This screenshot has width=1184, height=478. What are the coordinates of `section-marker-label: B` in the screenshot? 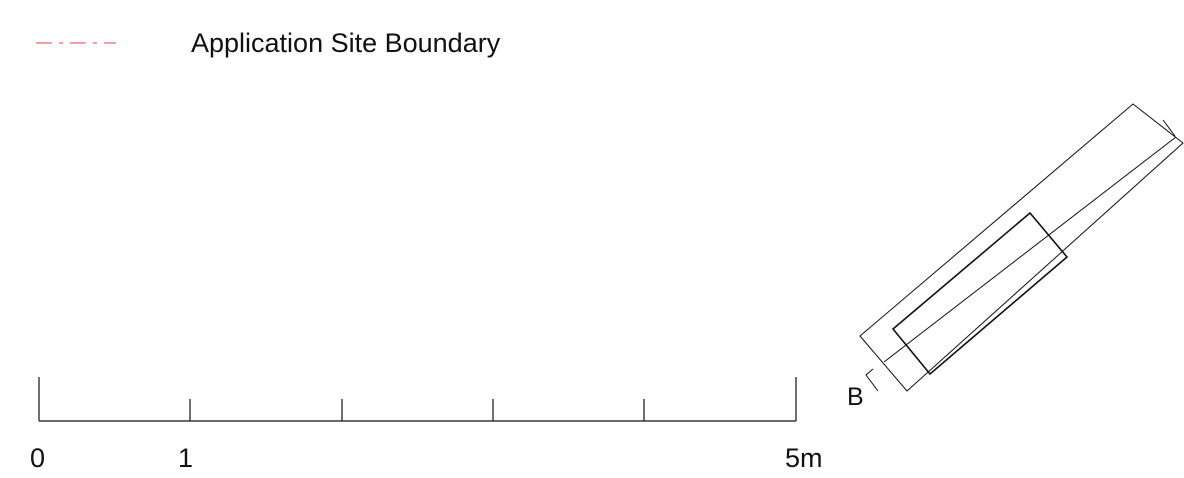 It's located at (855, 397).